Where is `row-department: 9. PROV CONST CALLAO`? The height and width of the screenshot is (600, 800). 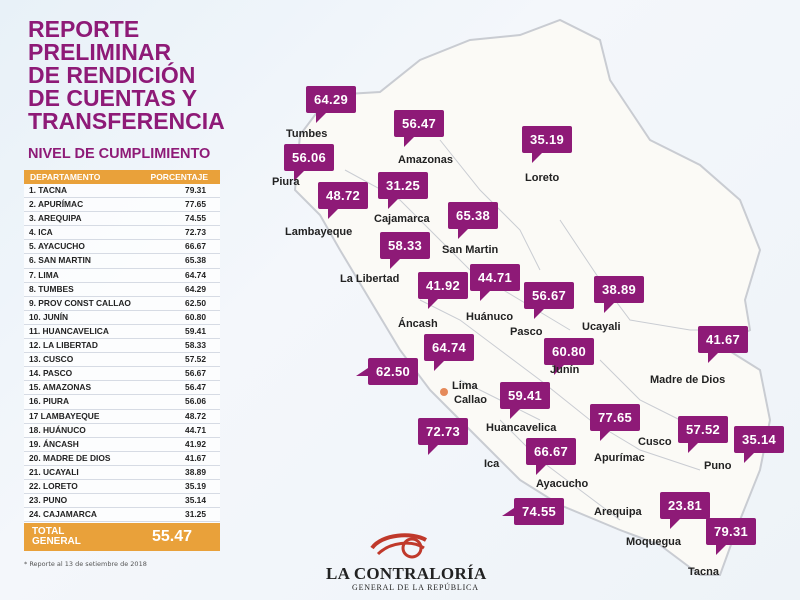
row-department: 9. PROV CONST CALLAO is located at coordinates (80, 302).